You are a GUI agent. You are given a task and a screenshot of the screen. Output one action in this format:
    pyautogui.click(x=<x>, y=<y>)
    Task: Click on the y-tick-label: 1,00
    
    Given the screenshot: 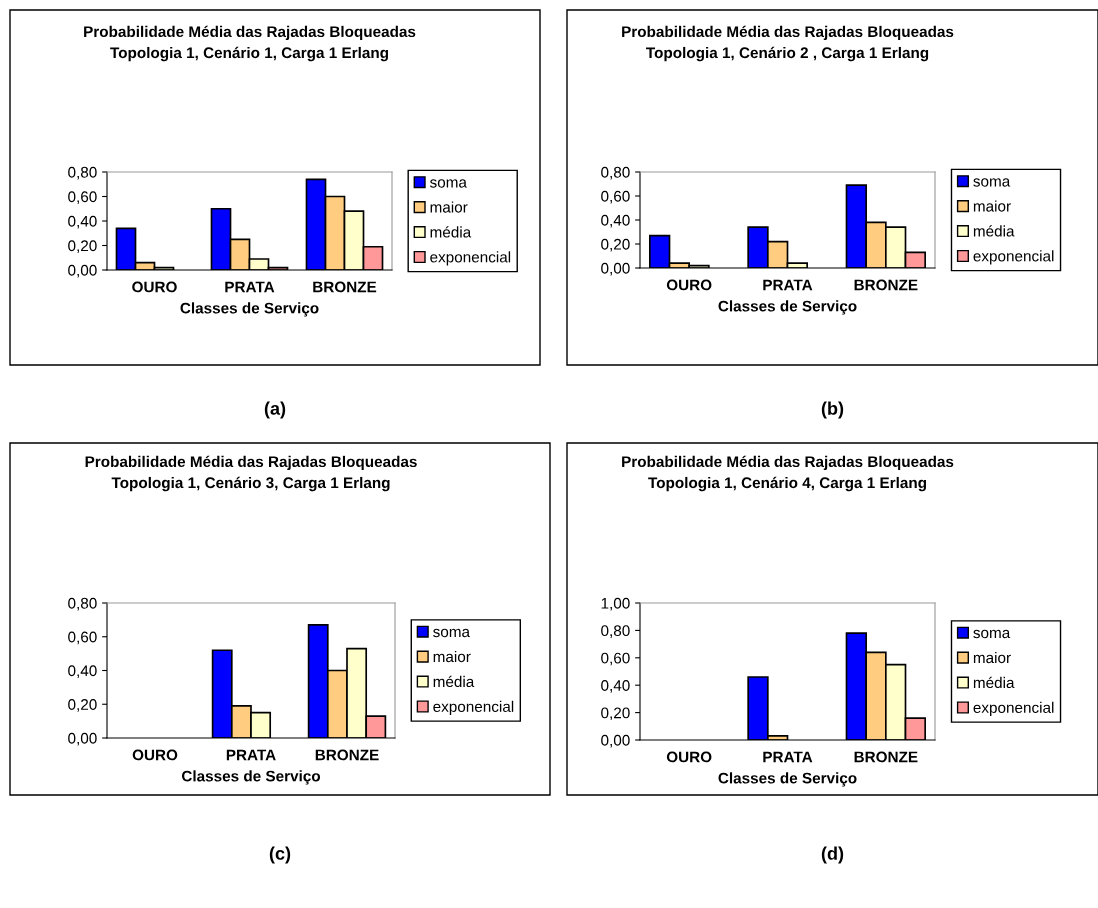 What is the action you would take?
    pyautogui.click(x=615, y=604)
    